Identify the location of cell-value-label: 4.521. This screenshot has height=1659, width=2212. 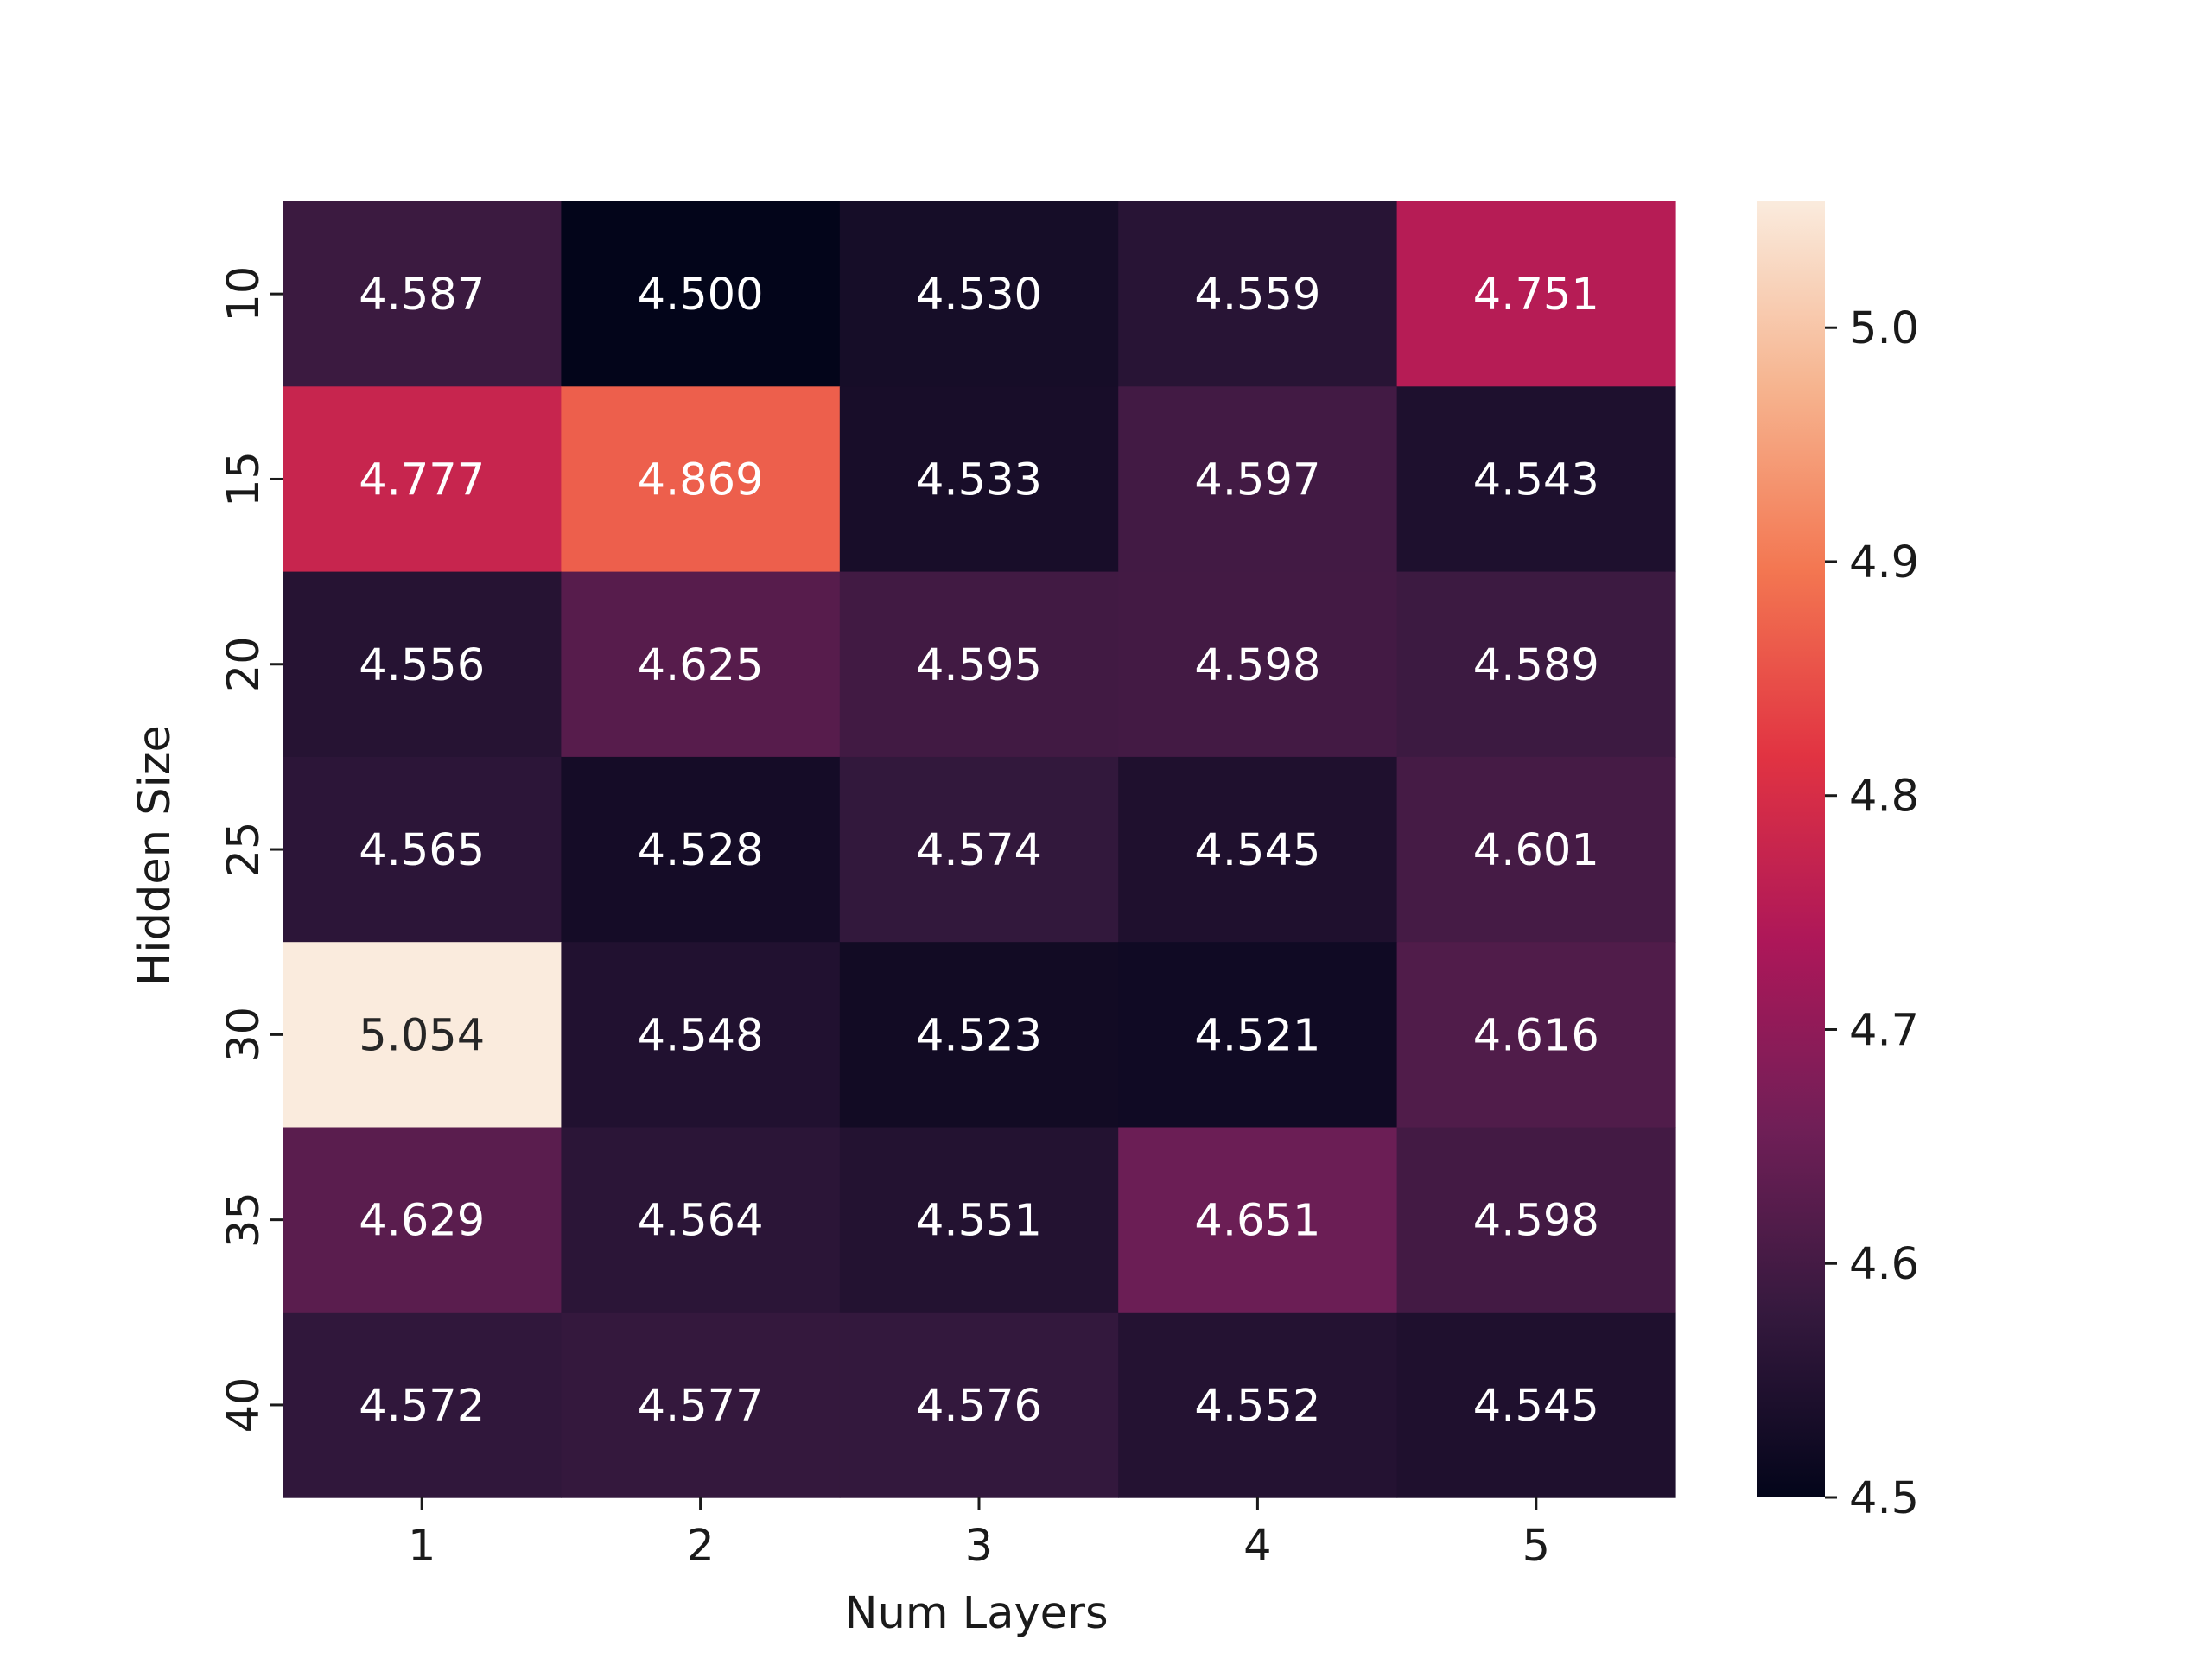
(1257, 1035).